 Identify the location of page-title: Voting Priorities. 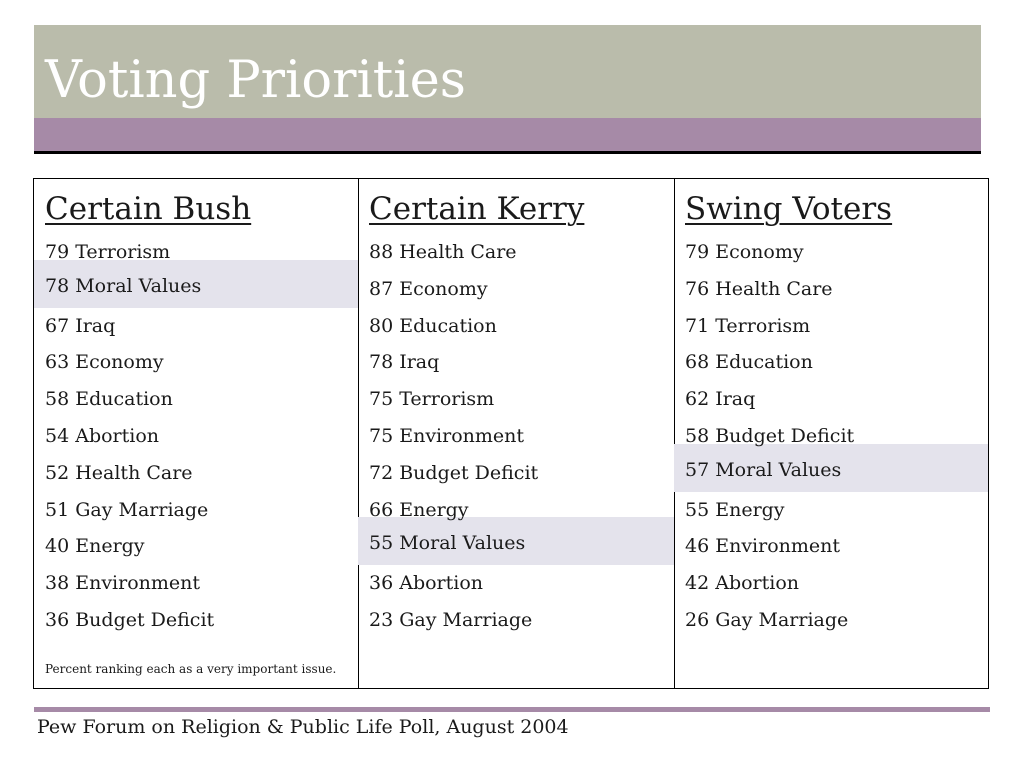
(255, 80).